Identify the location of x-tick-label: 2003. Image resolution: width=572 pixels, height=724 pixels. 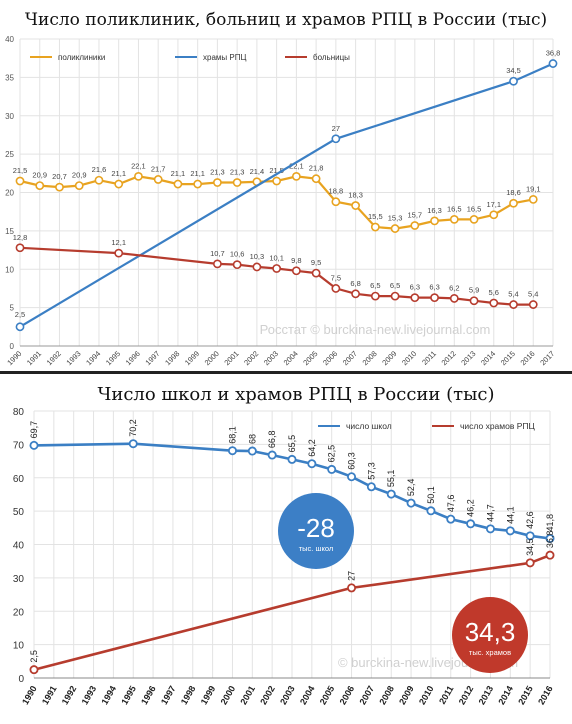
(287, 695).